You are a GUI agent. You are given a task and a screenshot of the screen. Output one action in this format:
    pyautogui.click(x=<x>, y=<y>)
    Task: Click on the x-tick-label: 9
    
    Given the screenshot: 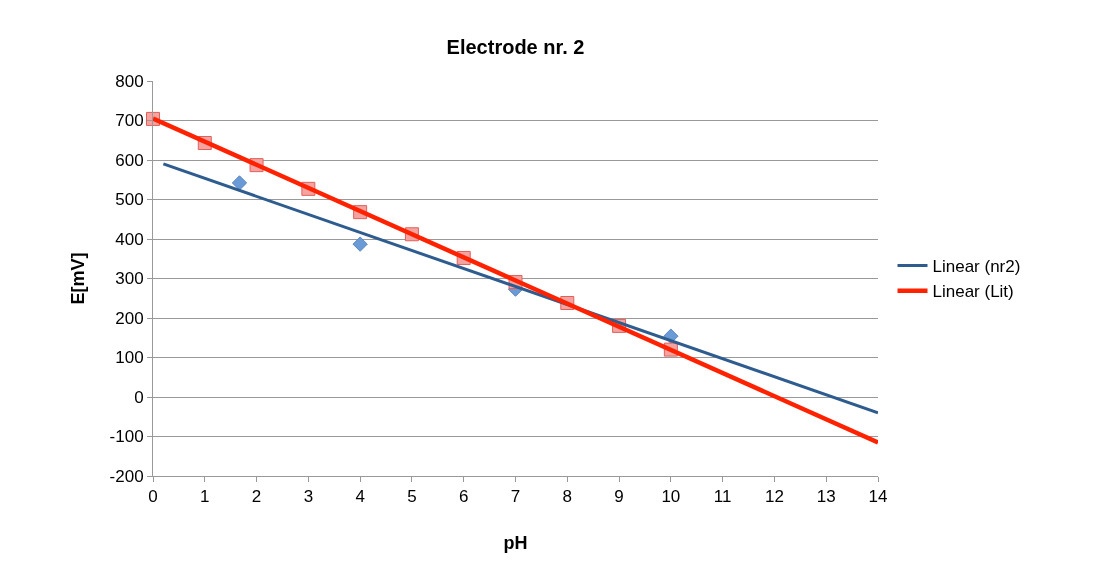 What is the action you would take?
    pyautogui.click(x=619, y=497)
    